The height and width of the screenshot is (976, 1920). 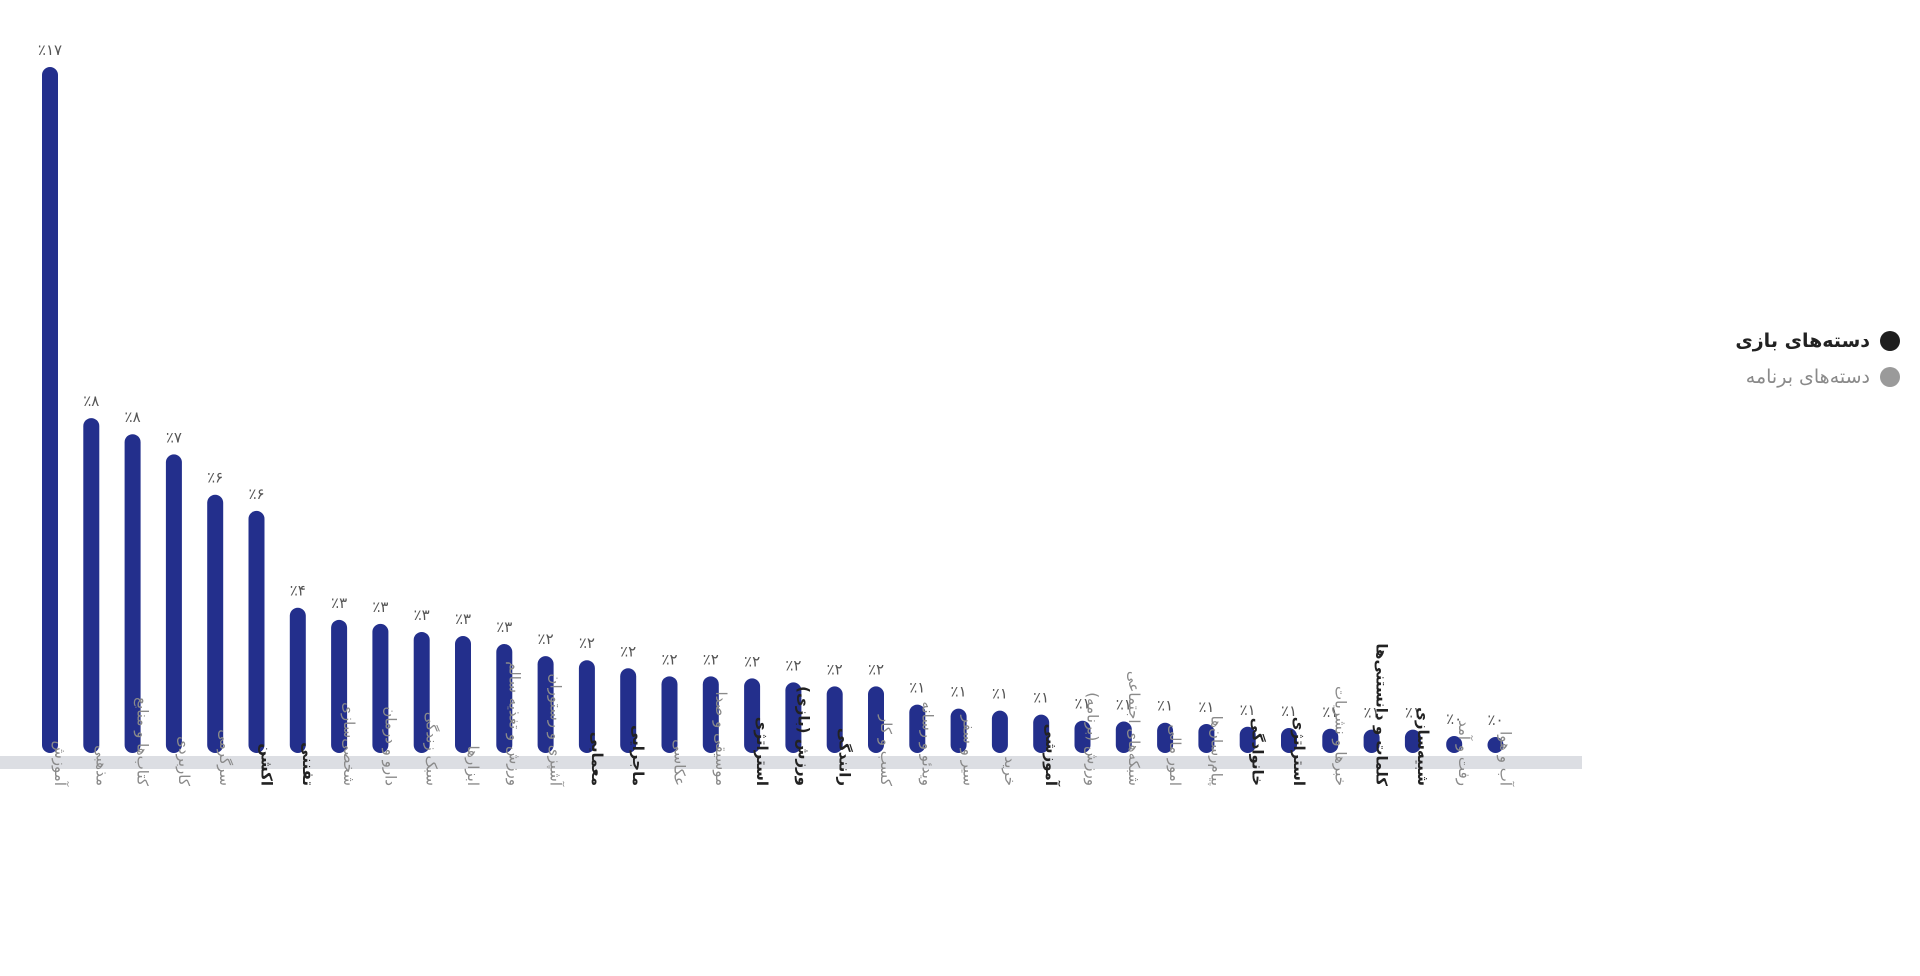 I want to click on x-tick-label: خبرها و نشریات, so click(x=1340, y=736).